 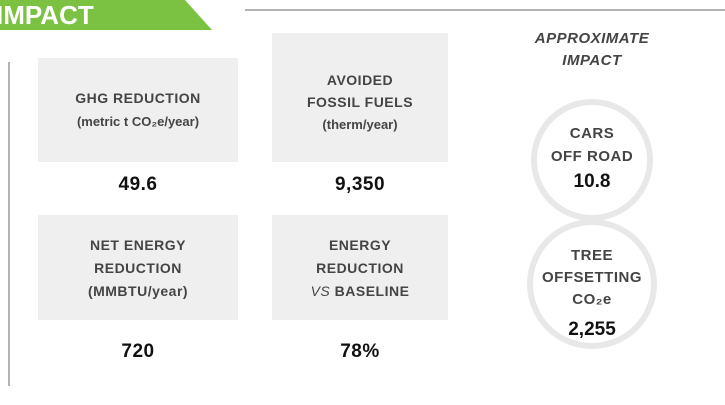 I want to click on card-unit: (MMBTU/year), so click(x=138, y=291).